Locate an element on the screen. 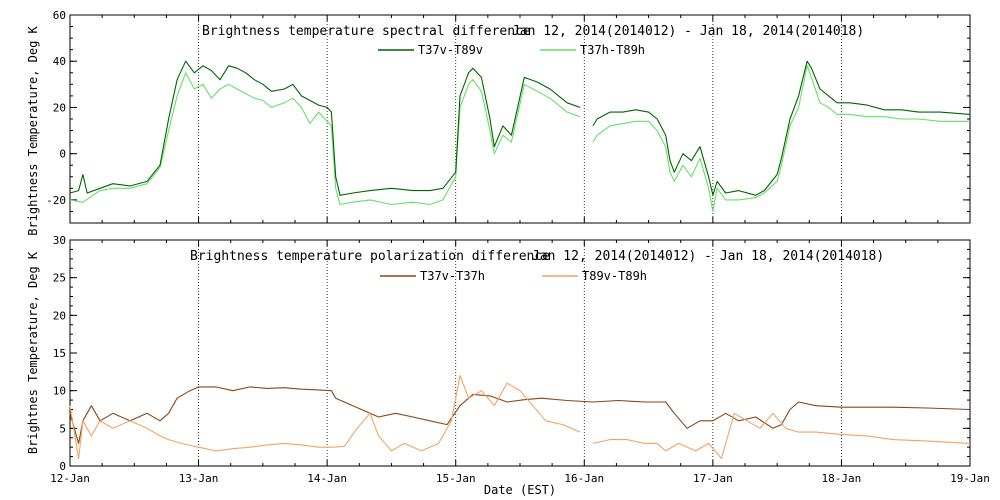  legend-label-t37v-t37h: T37v-T37h is located at coordinates (452, 276).